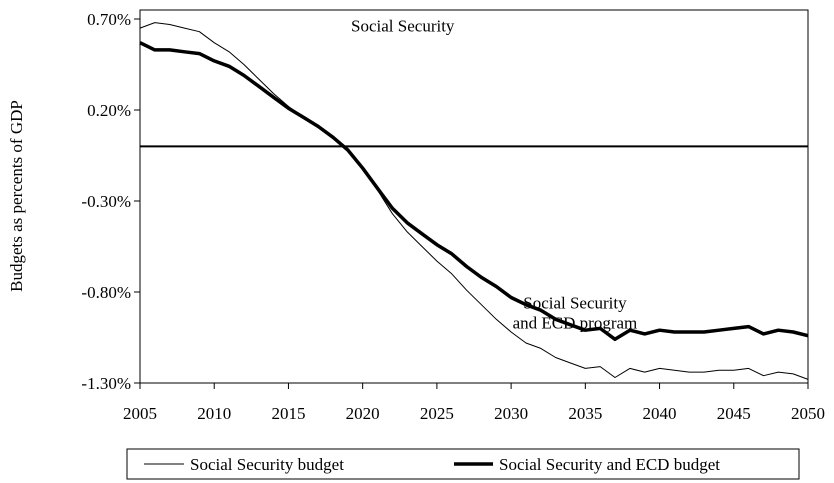 Image resolution: width=834 pixels, height=483 pixels. I want to click on x-tick-label: 2020, so click(363, 413).